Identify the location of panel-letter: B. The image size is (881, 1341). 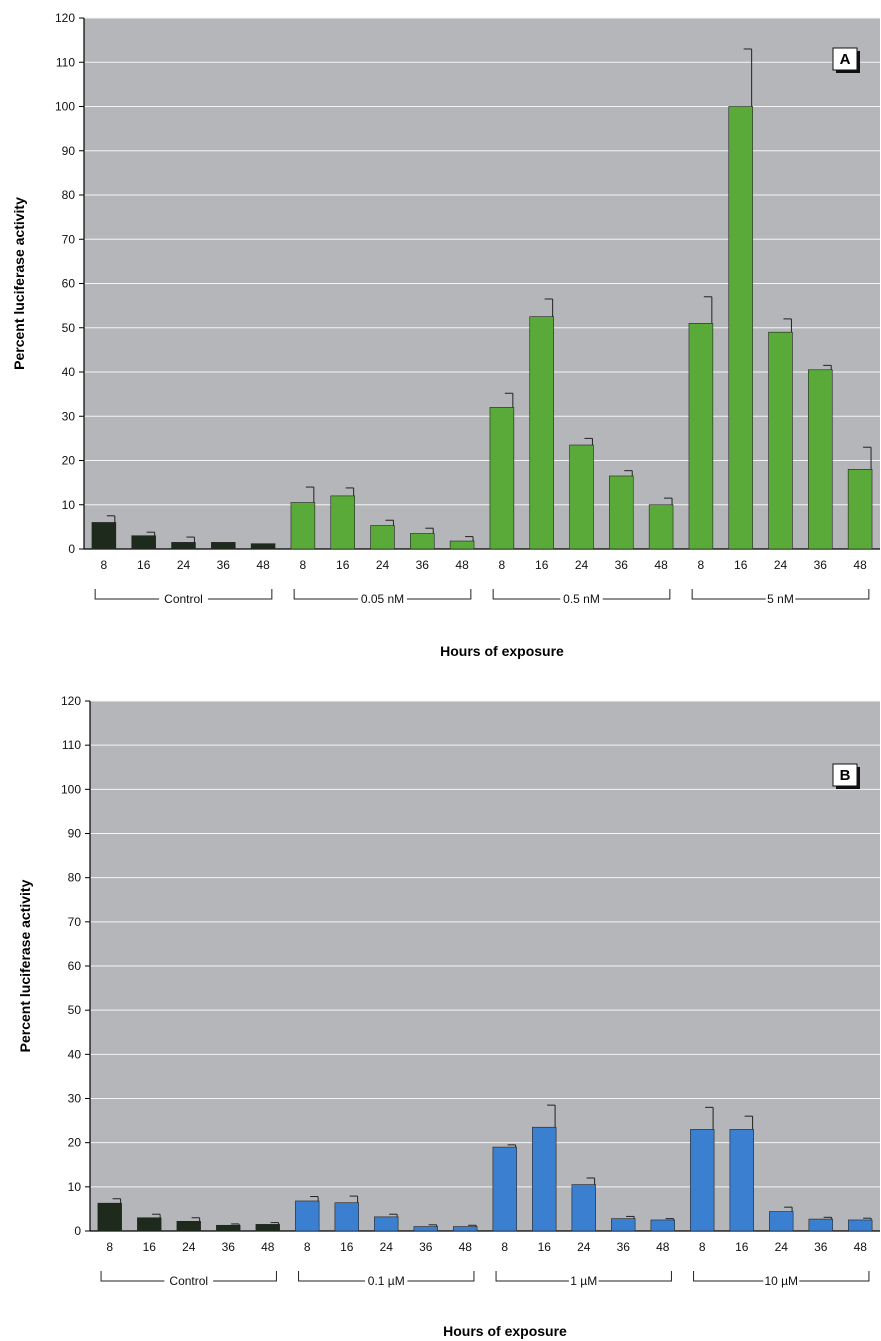
(845, 775).